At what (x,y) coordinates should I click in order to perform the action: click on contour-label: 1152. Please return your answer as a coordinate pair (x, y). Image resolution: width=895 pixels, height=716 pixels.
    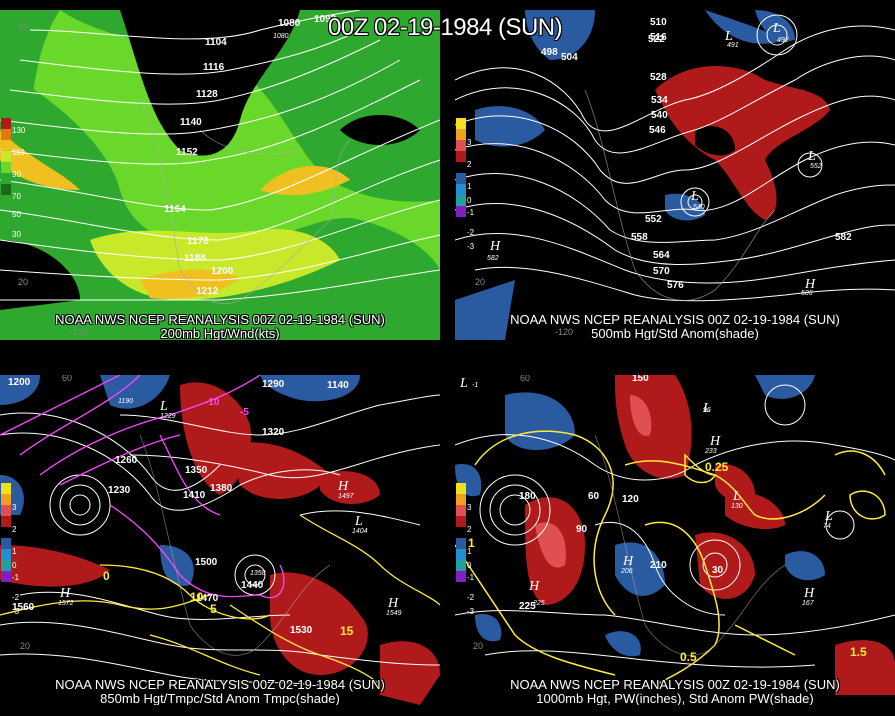
    Looking at the image, I should click on (187, 152).